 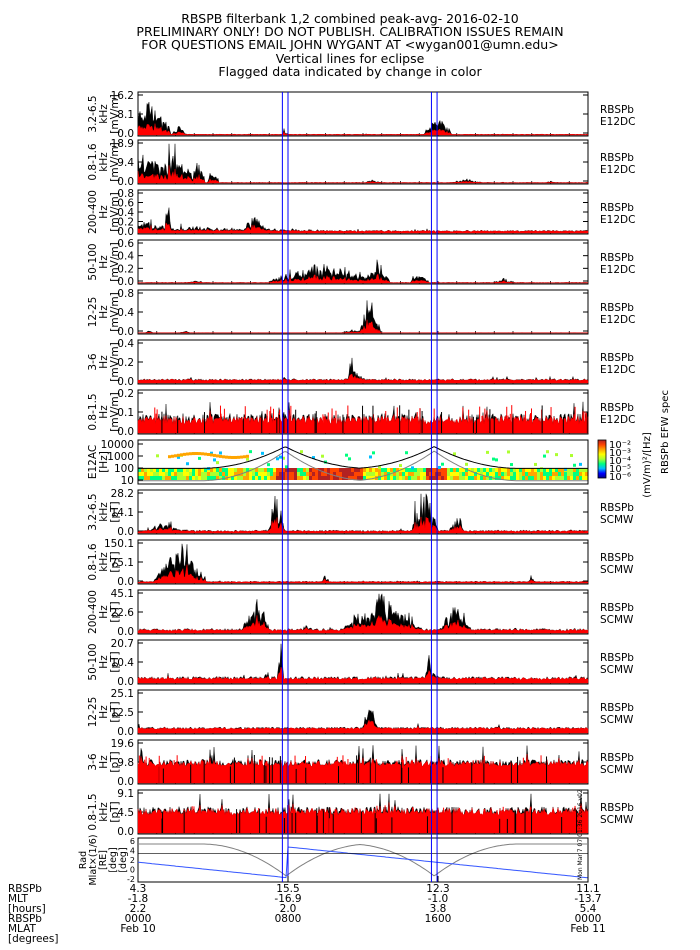 I want to click on y-tick-label: 9.1, so click(x=125, y=794).